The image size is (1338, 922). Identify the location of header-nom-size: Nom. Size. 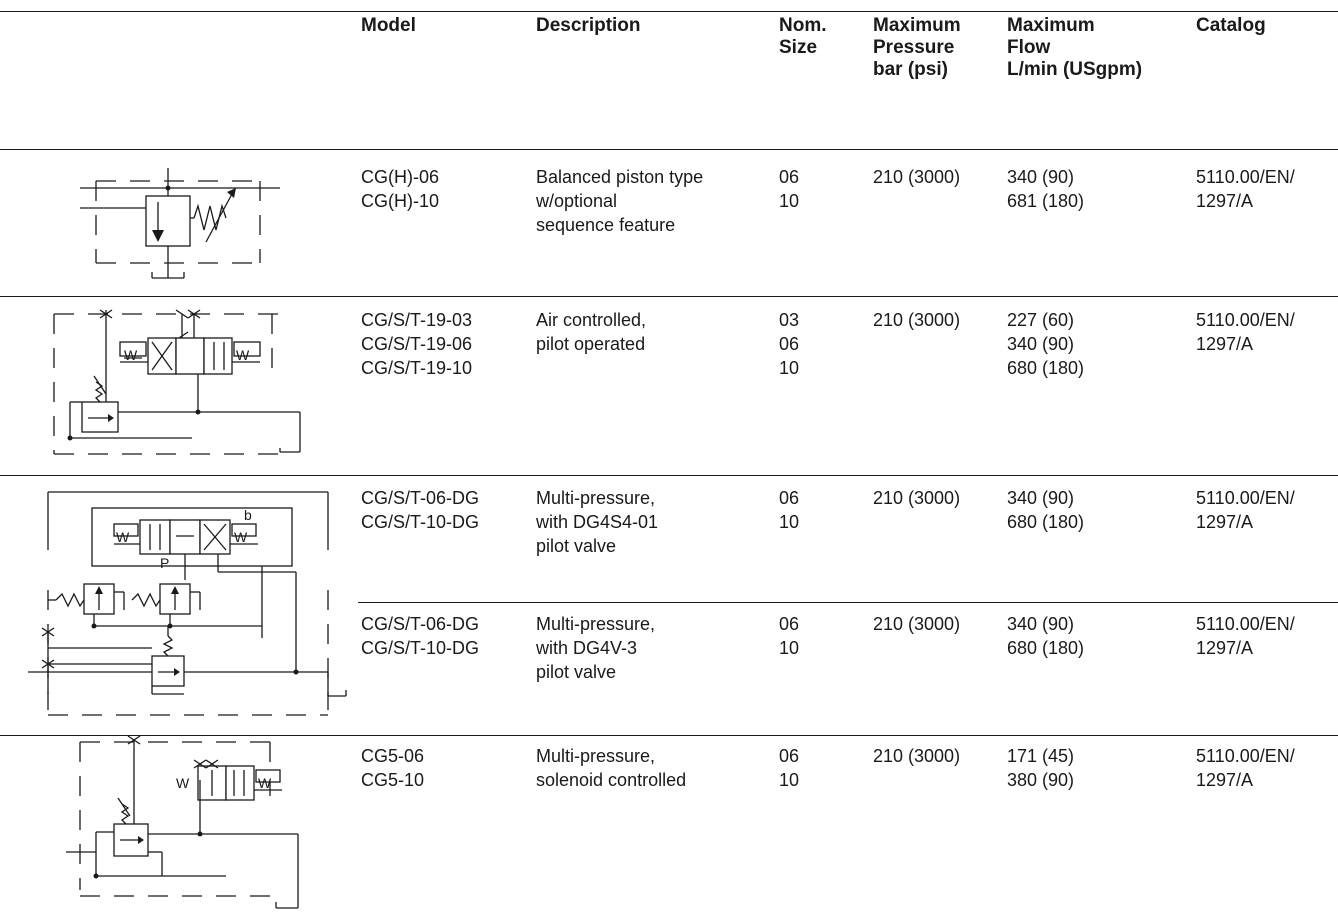
(803, 36).